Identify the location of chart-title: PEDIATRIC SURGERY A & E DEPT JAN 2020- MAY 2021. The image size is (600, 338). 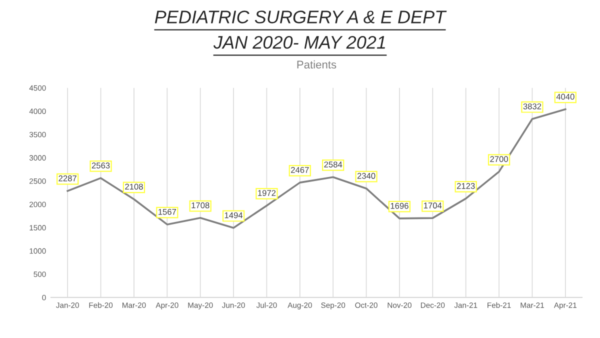
(300, 29).